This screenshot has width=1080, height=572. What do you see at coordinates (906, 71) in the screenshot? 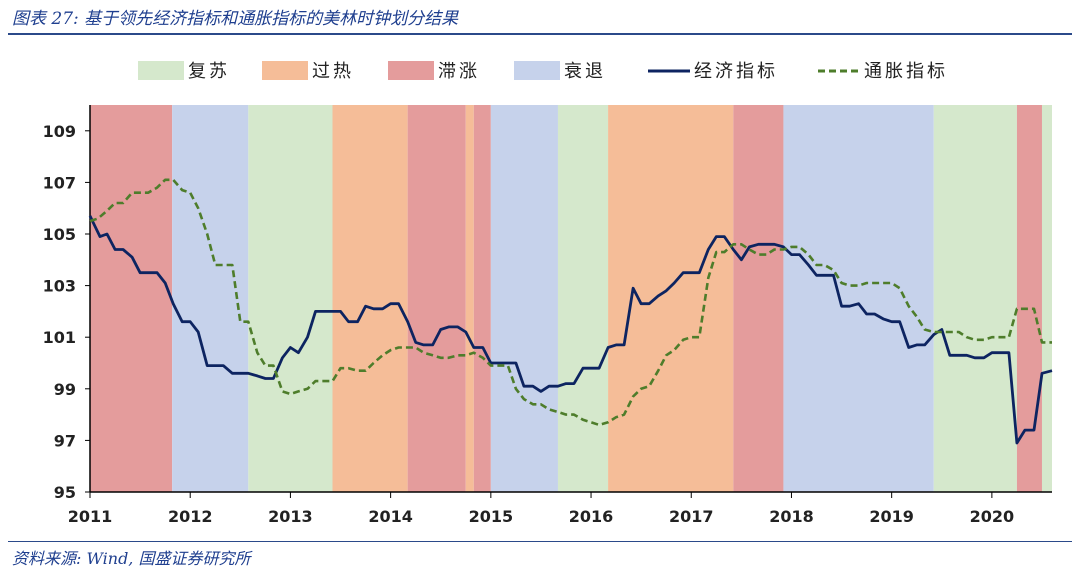
I see `legend-label-5: 通胀指标` at bounding box center [906, 71].